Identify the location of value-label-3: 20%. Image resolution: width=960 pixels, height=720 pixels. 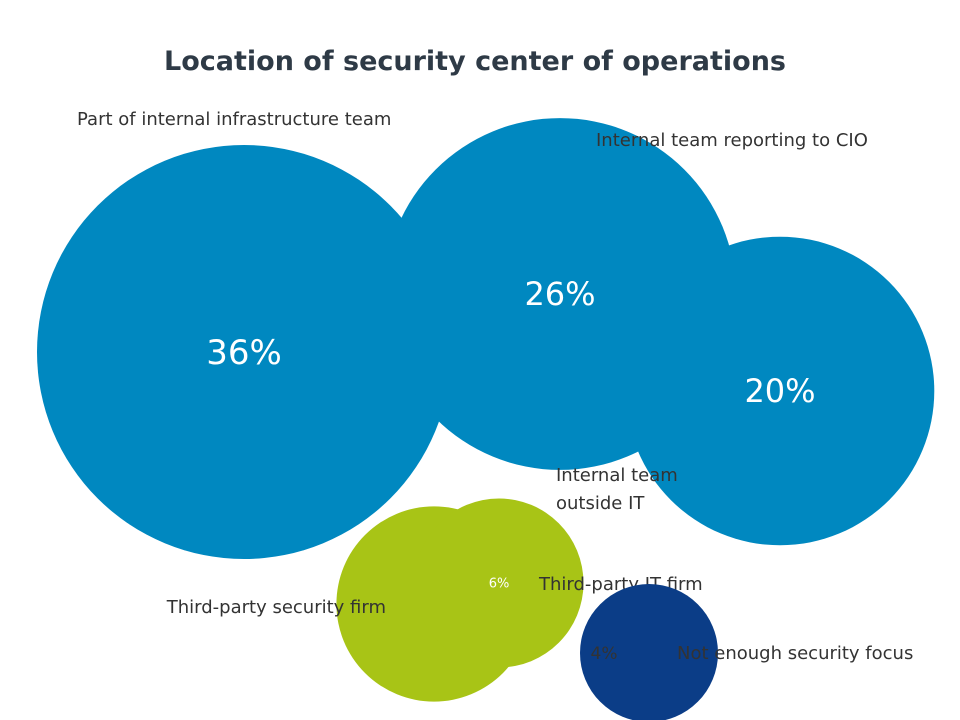
(779, 391).